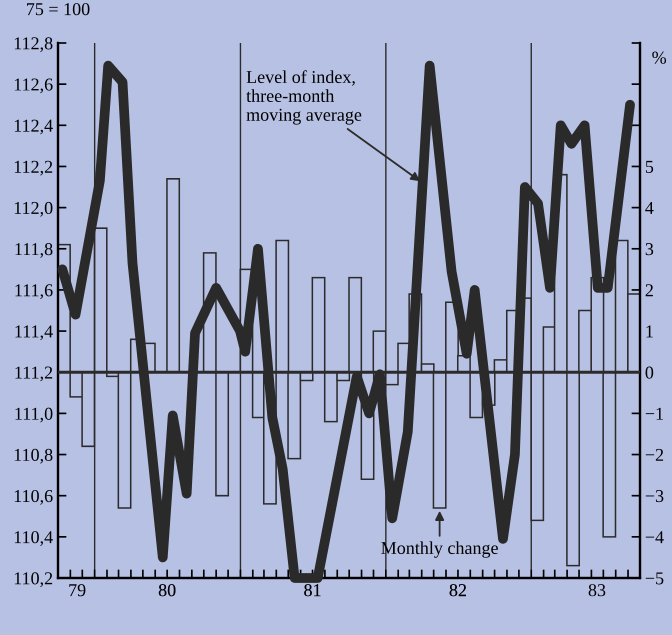 This screenshot has height=635, width=672. What do you see at coordinates (650, 166) in the screenshot?
I see `y2-tick-label: 5` at bounding box center [650, 166].